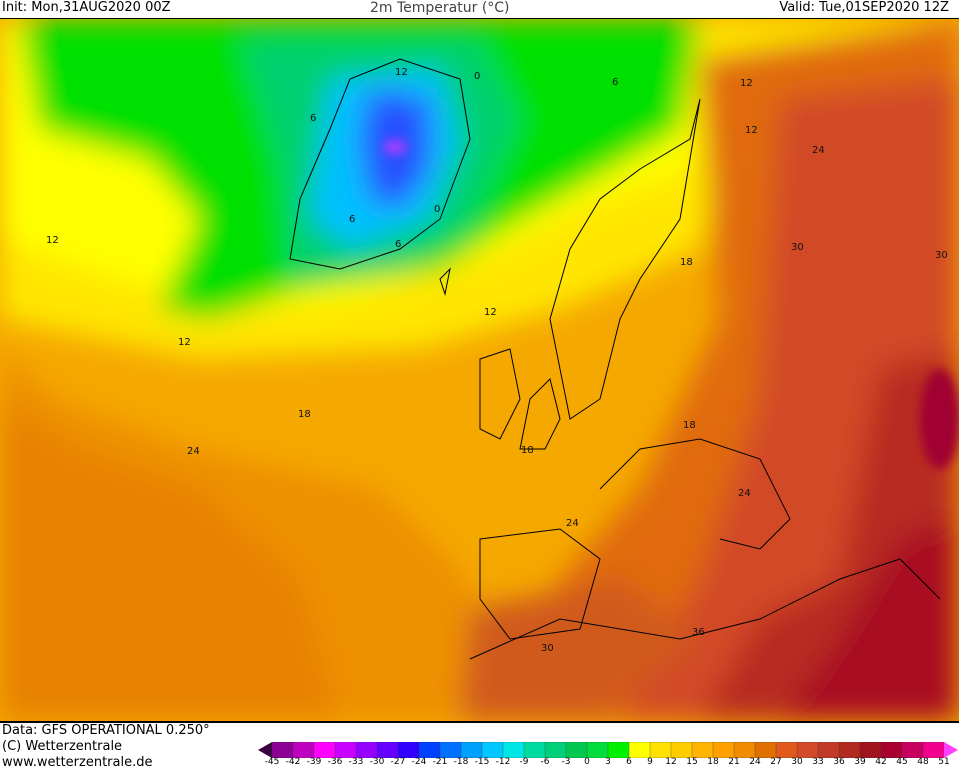 This screenshot has height=770, width=959. What do you see at coordinates (77, 762) in the screenshot?
I see `website-url: www.wetterzentrale.de` at bounding box center [77, 762].